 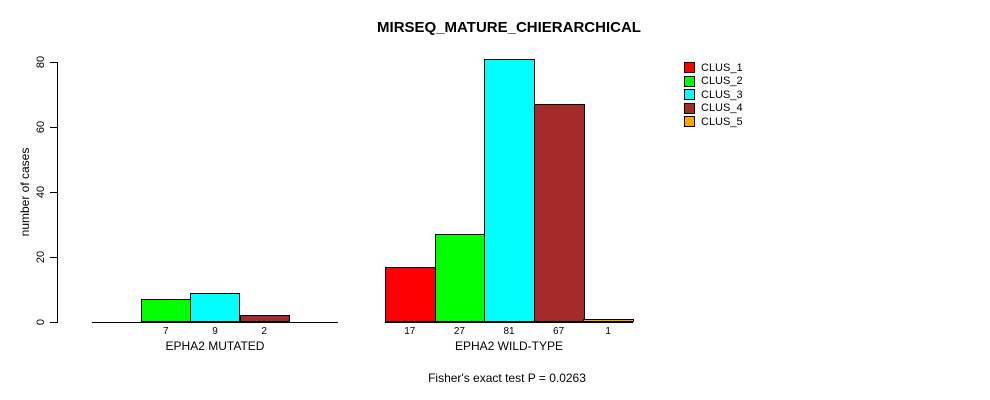 I want to click on bar-value-label: 81, so click(x=509, y=331).